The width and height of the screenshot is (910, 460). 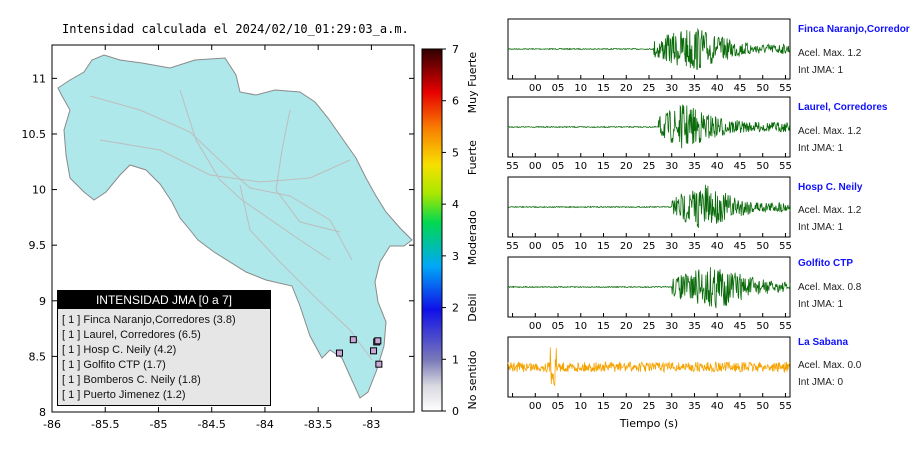 What do you see at coordinates (432, 230) in the screenshot?
I see `colorbar` at bounding box center [432, 230].